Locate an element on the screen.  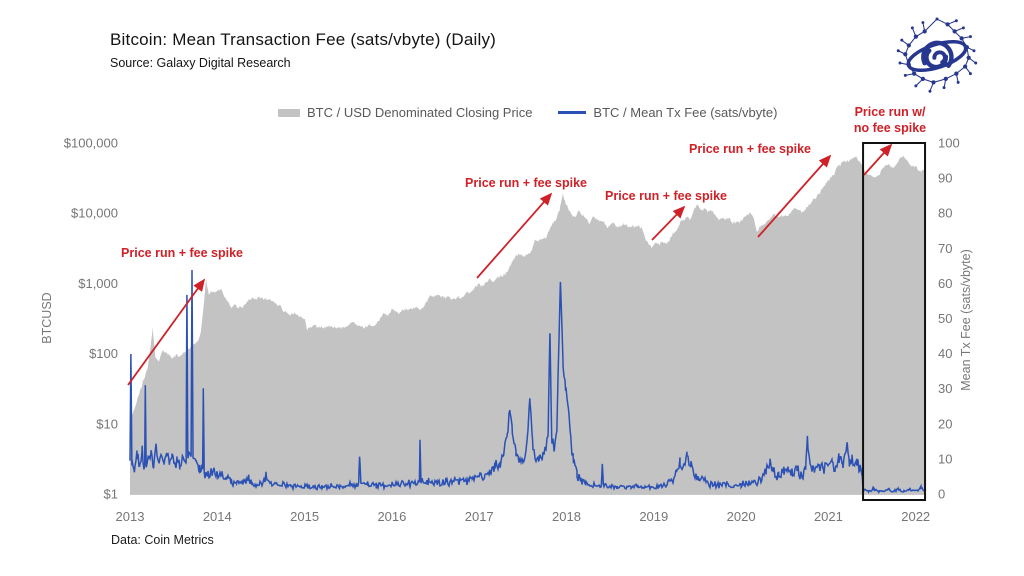
axis-tick-label: 60 is located at coordinates (945, 283).